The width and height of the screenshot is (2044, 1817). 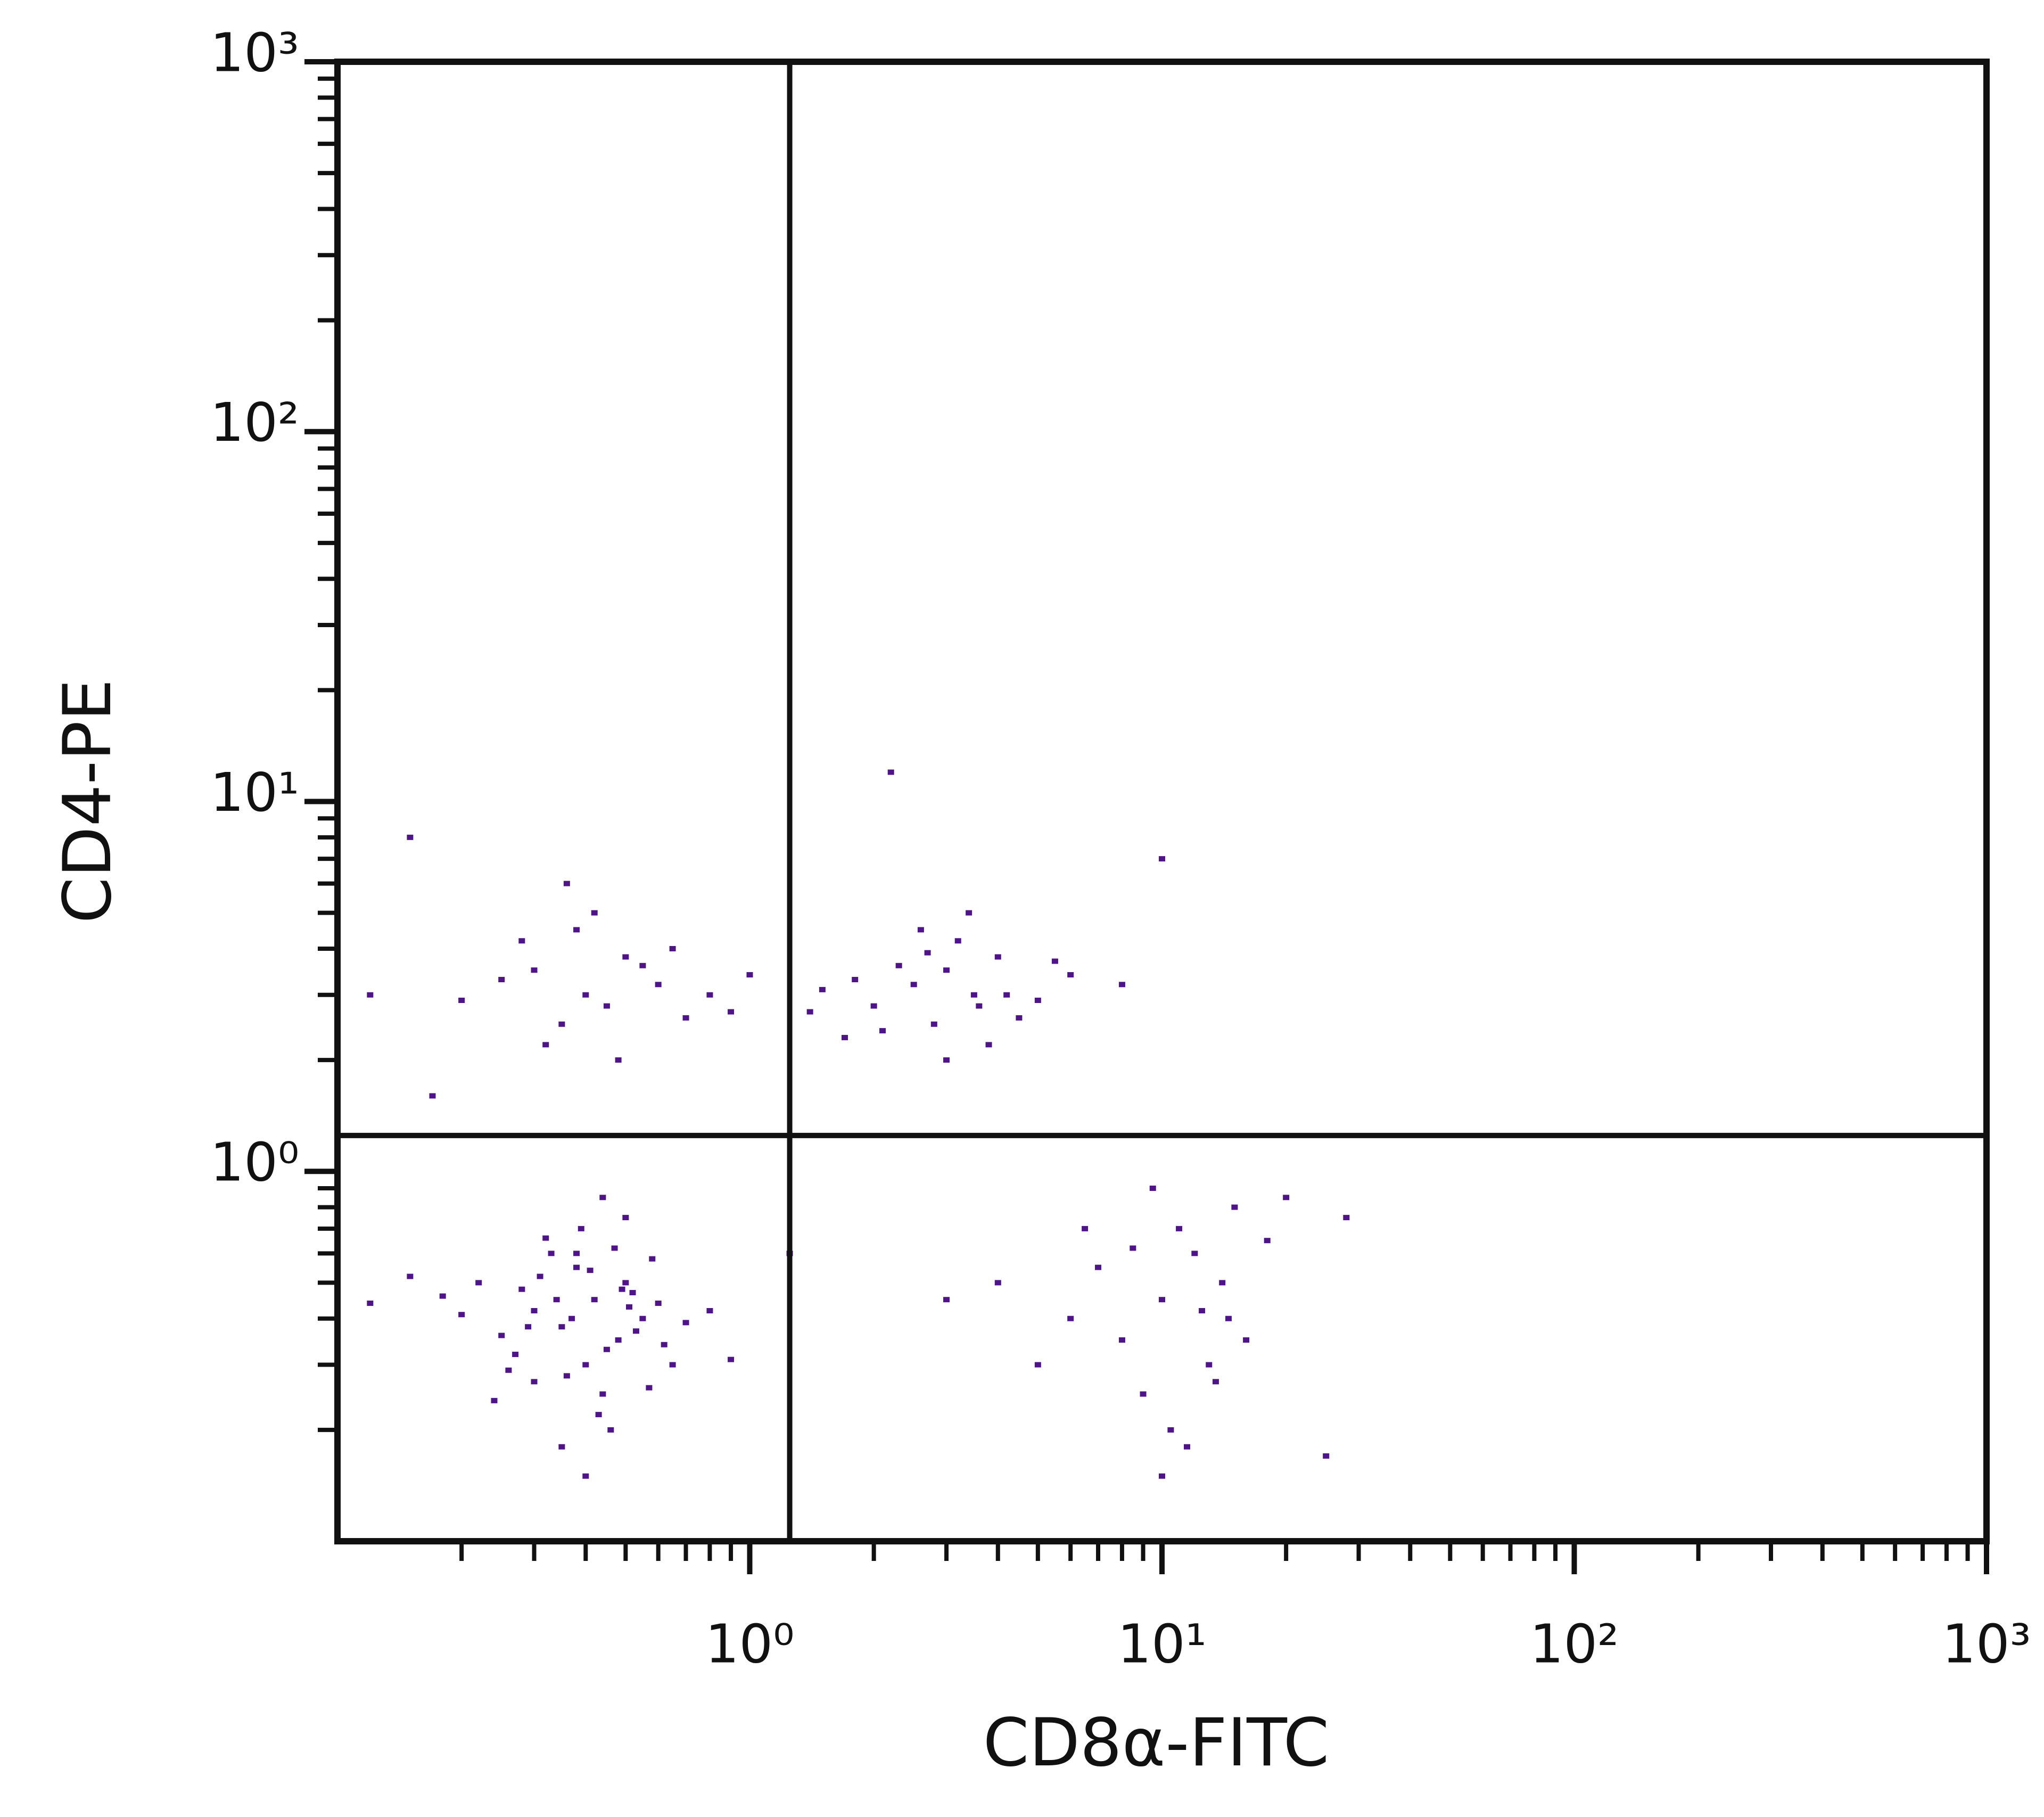 What do you see at coordinates (750, 1644) in the screenshot?
I see `x-tick-label: 10⁰` at bounding box center [750, 1644].